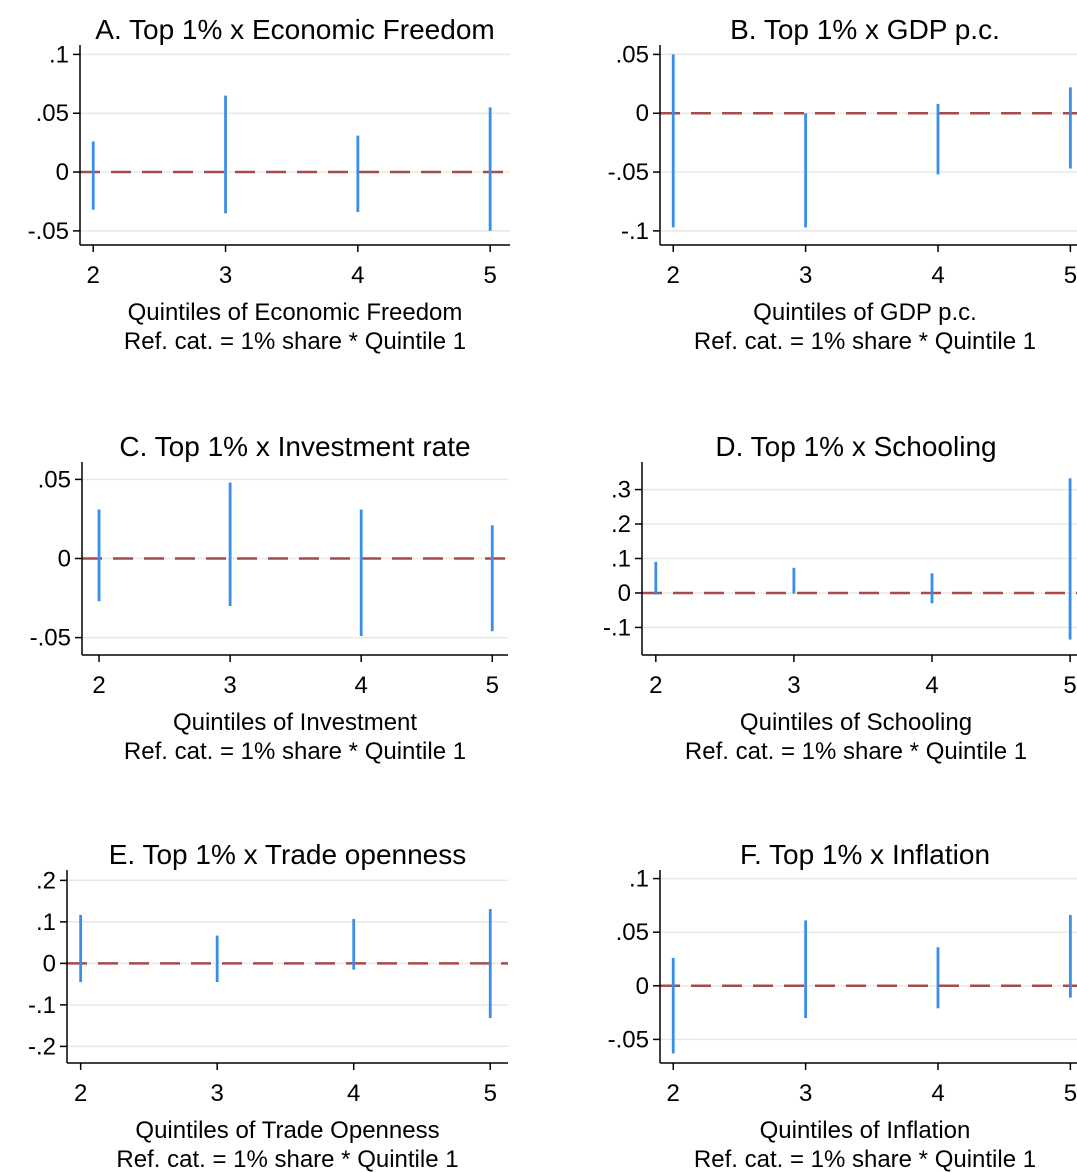 This screenshot has width=1077, height=1172. What do you see at coordinates (855, 446) in the screenshot?
I see `panel-title: D. Top 1% x Schooling` at bounding box center [855, 446].